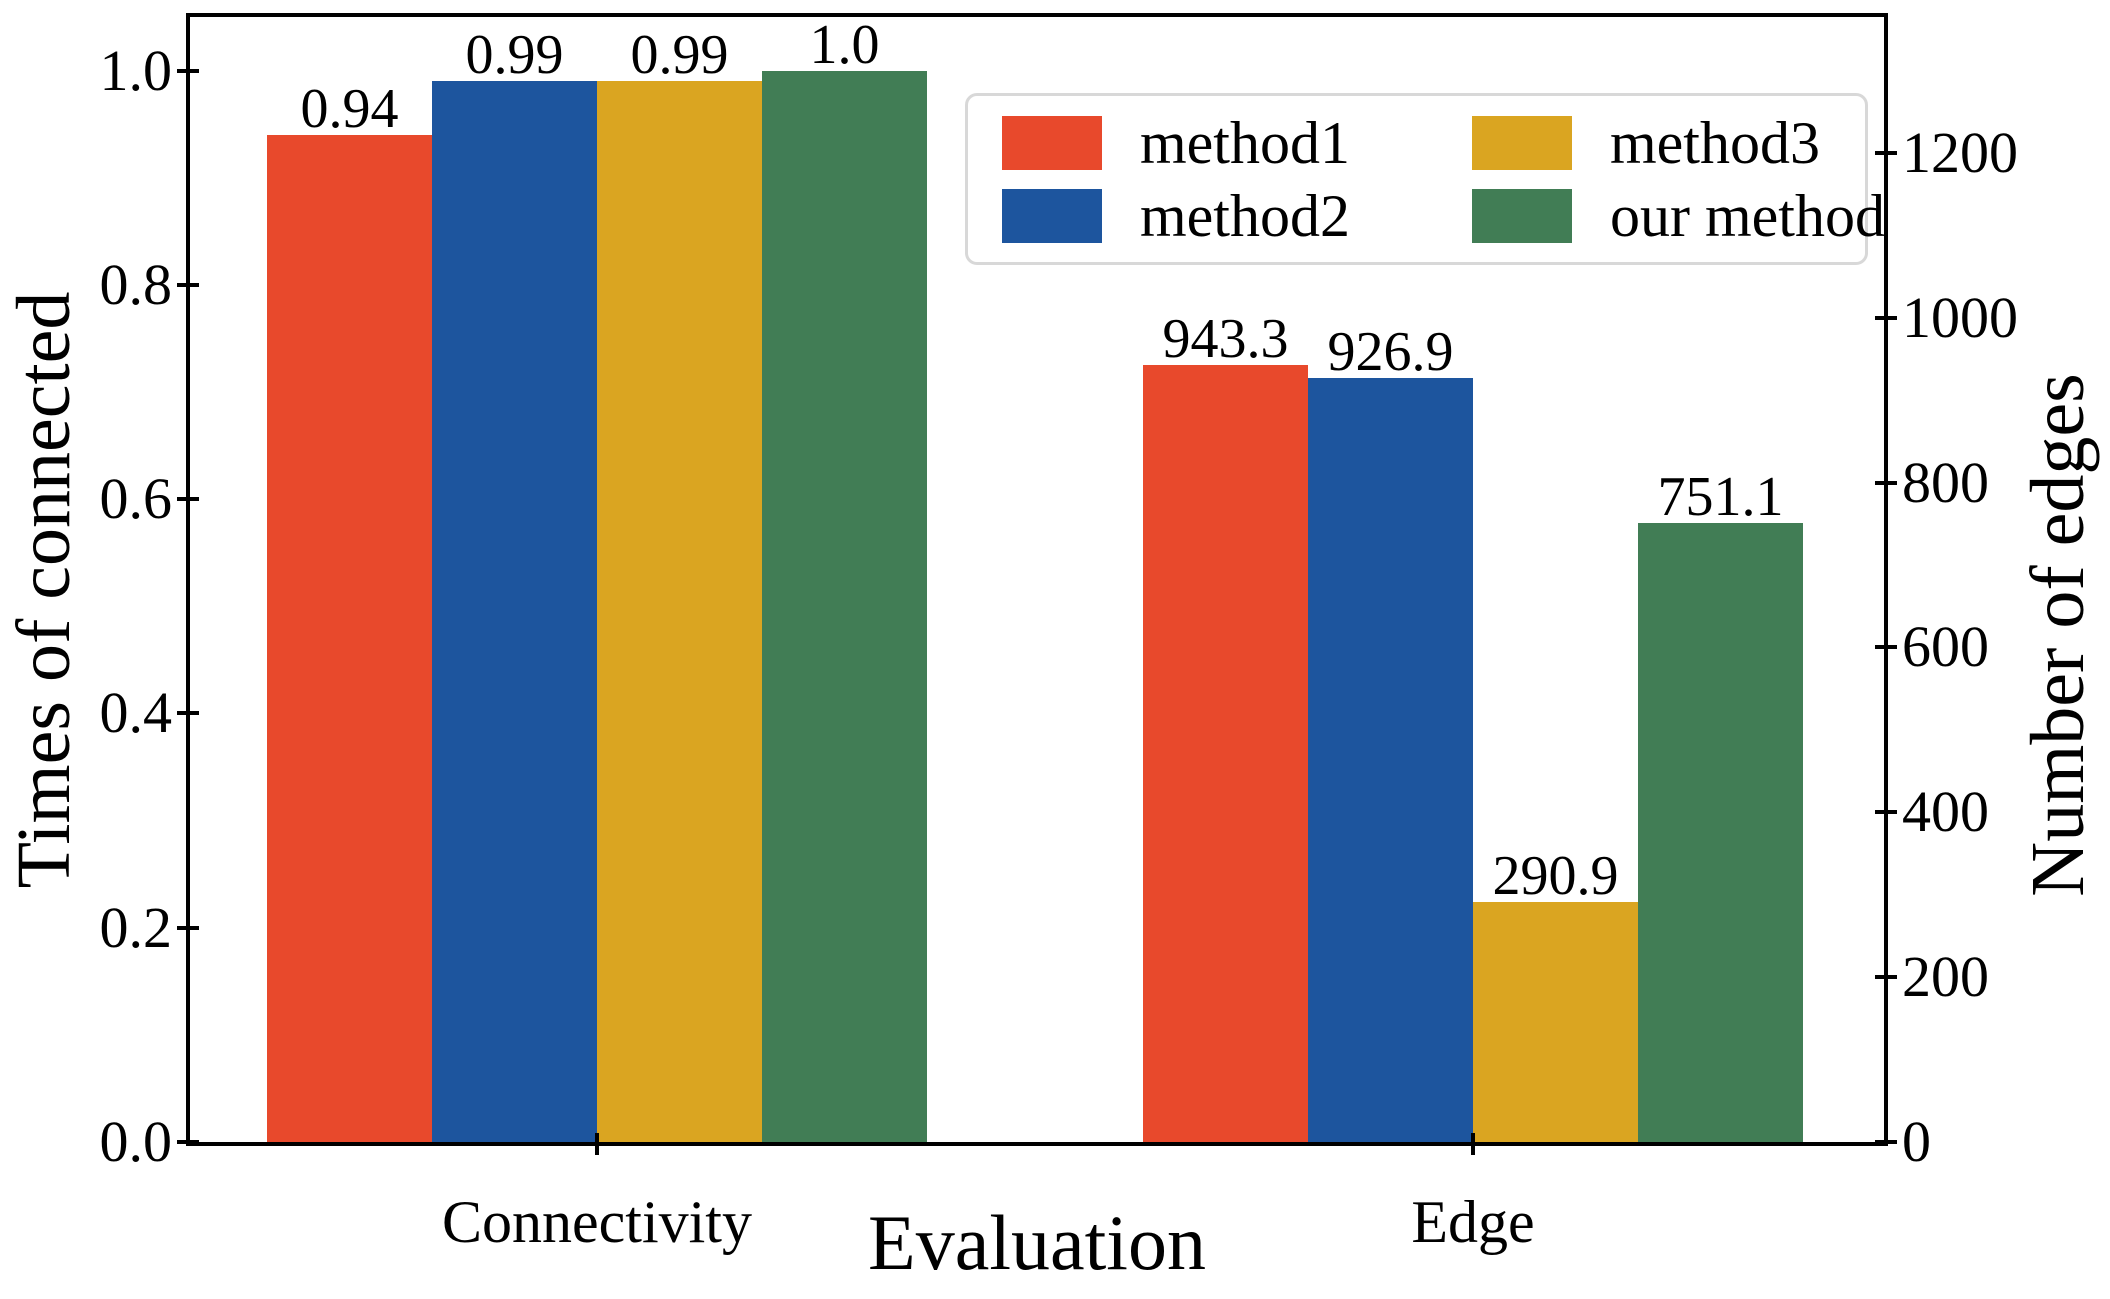 The image size is (2110, 1299). What do you see at coordinates (136, 70) in the screenshot?
I see `left-tick-label: 1.0` at bounding box center [136, 70].